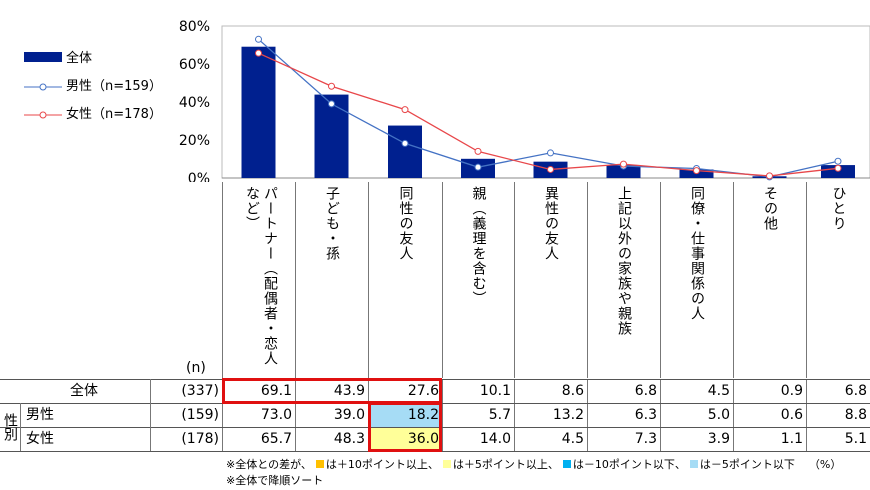 The image size is (870, 490). Describe the element at coordinates (747, 464) in the screenshot. I see `footnote-item: は－5ポイント以下` at that location.